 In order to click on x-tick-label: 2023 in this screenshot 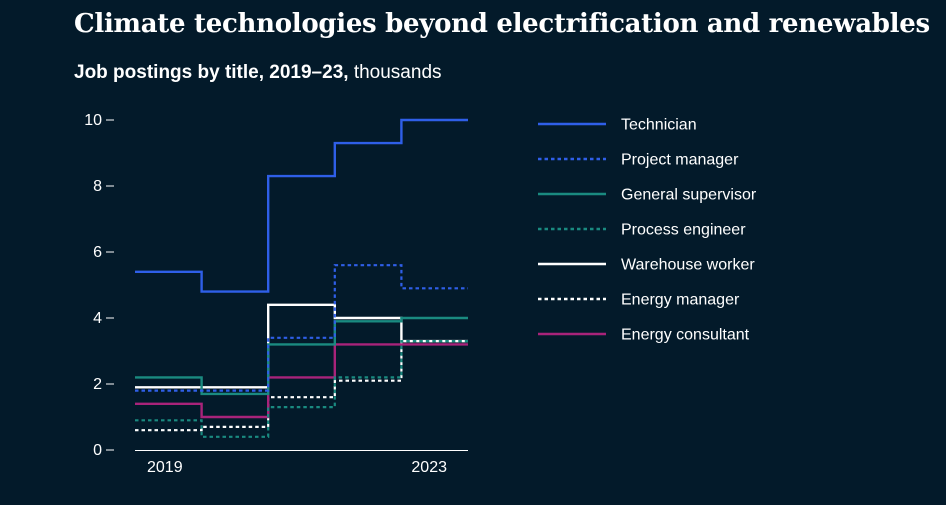, I will do `click(429, 467)`.